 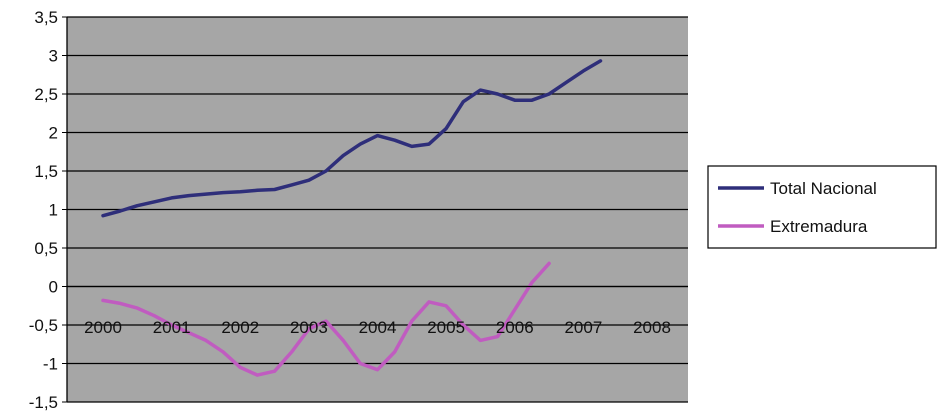 I want to click on y-tick-label: 2, so click(x=53, y=133).